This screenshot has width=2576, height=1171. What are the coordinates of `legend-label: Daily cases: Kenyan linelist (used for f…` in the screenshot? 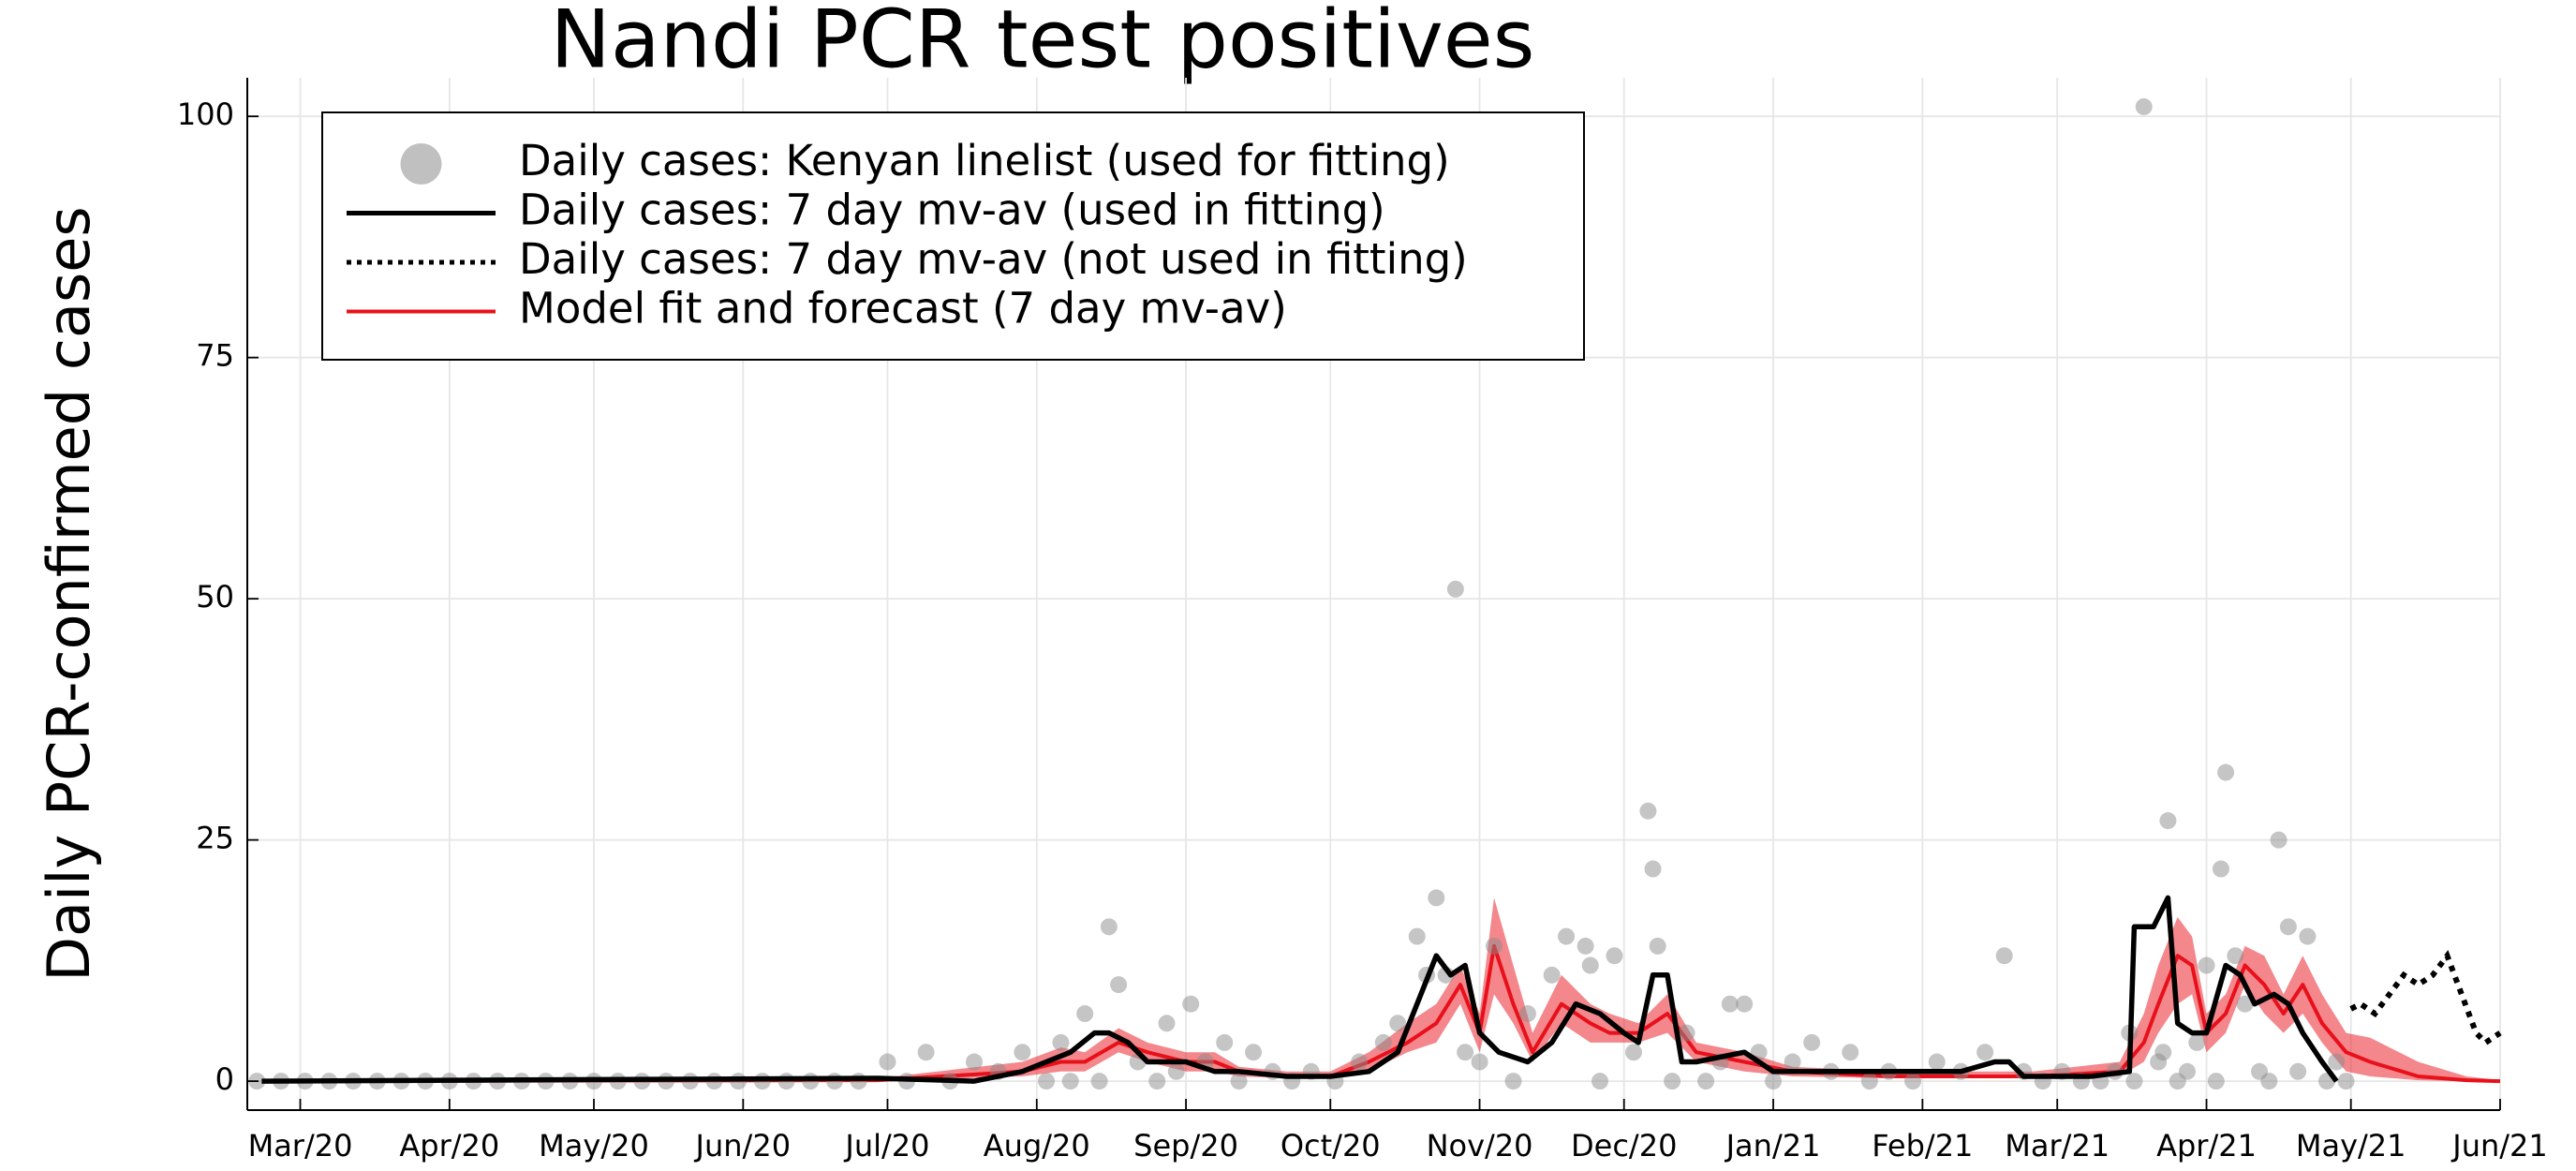 It's located at (985, 160).